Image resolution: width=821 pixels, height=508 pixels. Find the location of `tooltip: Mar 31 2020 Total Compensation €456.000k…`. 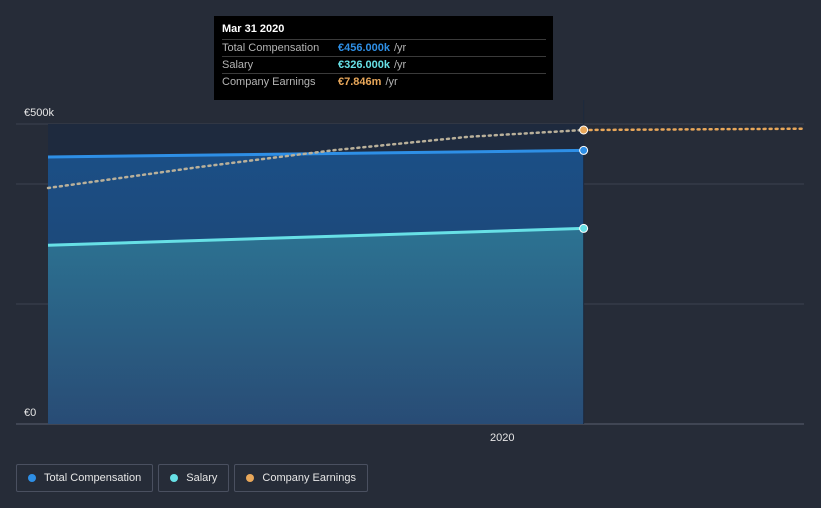

tooltip: Mar 31 2020 Total Compensation €456.000k… is located at coordinates (383, 58).